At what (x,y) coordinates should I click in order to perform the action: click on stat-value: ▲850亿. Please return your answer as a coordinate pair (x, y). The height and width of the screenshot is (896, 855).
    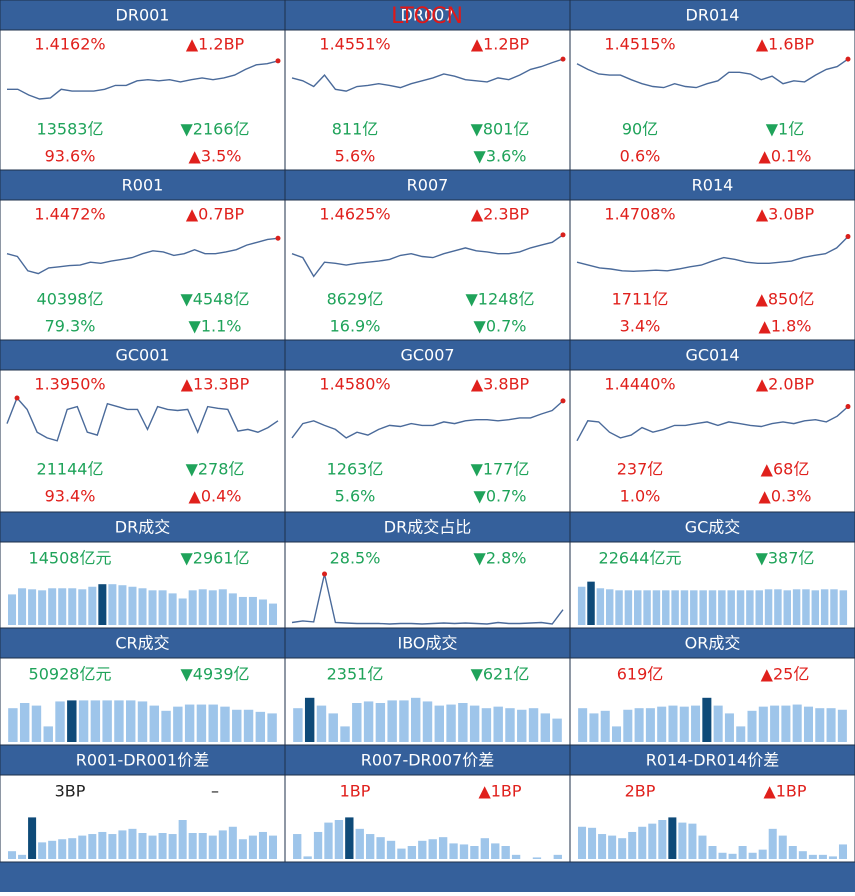
    Looking at the image, I should click on (785, 299).